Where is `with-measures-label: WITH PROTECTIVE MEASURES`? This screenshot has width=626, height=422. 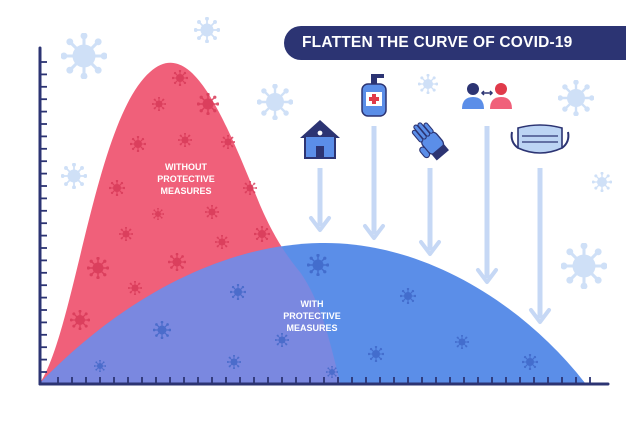 with-measures-label: WITH PROTECTIVE MEASURES is located at coordinates (312, 316).